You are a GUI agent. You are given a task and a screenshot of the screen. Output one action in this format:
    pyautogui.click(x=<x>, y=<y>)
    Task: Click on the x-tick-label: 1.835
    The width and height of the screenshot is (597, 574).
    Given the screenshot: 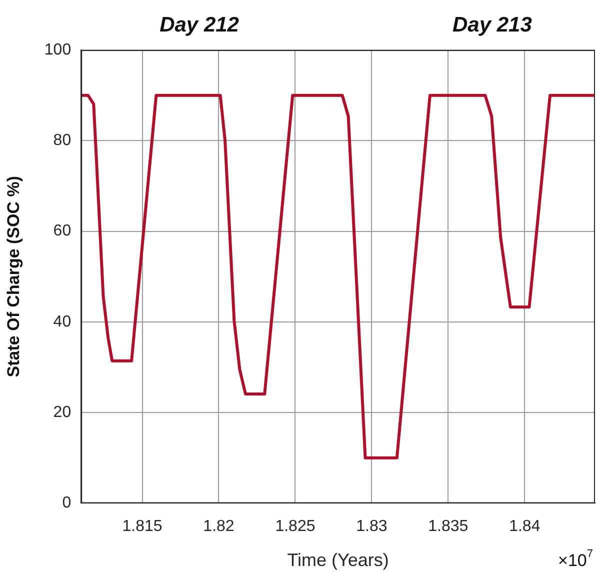 What is the action you would take?
    pyautogui.click(x=448, y=527)
    